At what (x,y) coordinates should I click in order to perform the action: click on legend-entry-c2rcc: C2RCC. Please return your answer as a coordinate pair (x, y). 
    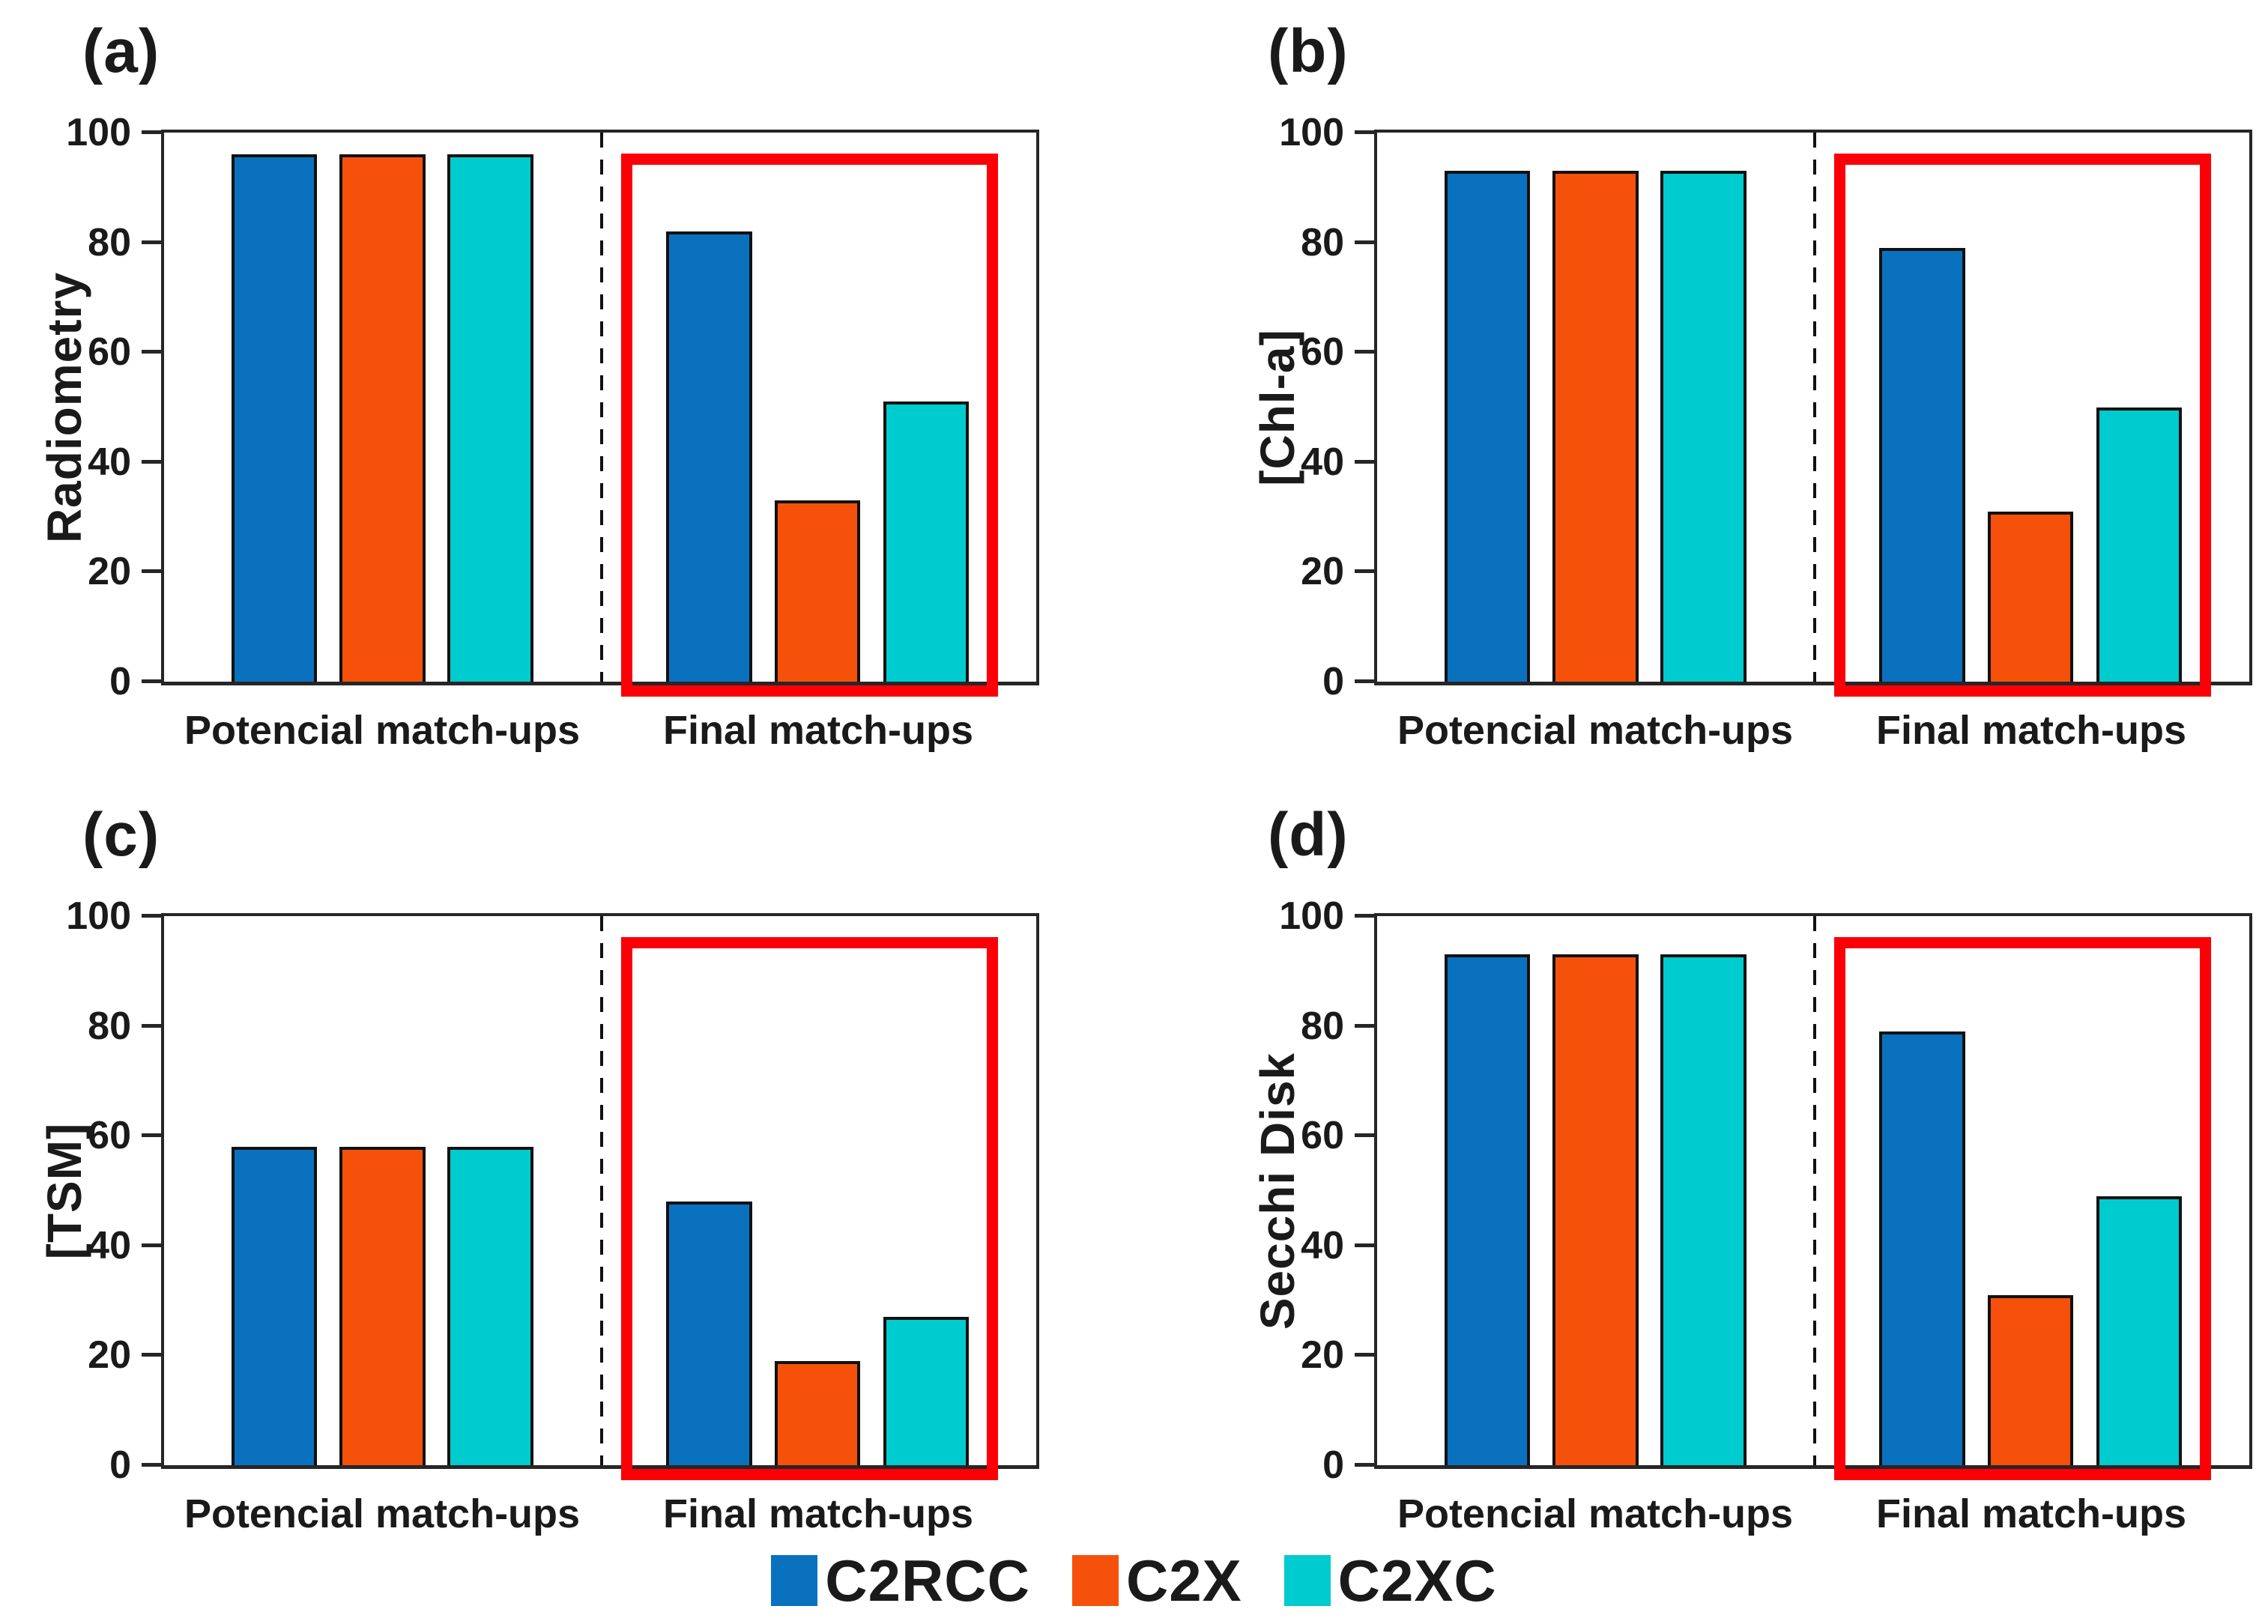
    Looking at the image, I should click on (900, 1580).